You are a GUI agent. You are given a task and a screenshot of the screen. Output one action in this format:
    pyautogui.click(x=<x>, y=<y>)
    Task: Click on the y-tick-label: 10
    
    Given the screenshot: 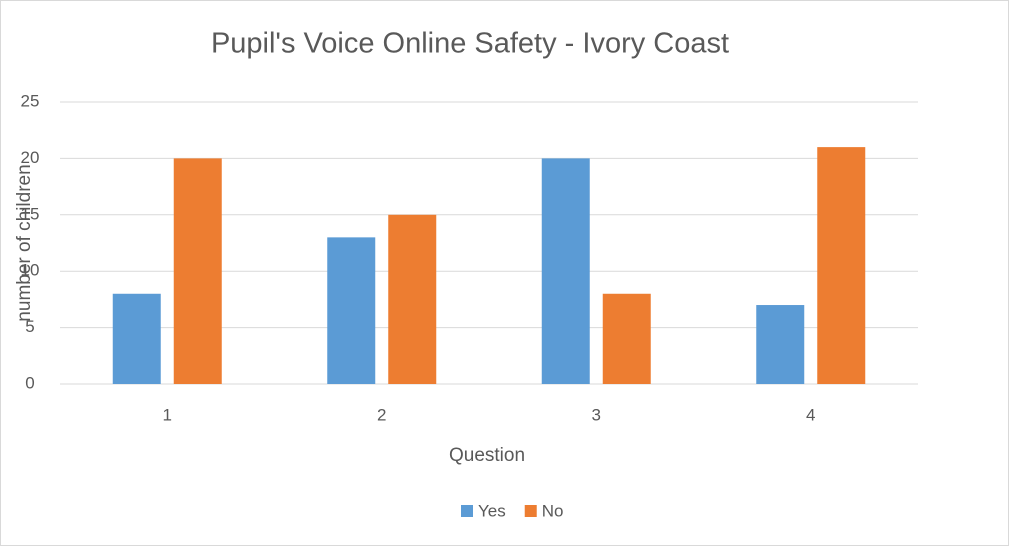 What is the action you would take?
    pyautogui.click(x=30, y=270)
    